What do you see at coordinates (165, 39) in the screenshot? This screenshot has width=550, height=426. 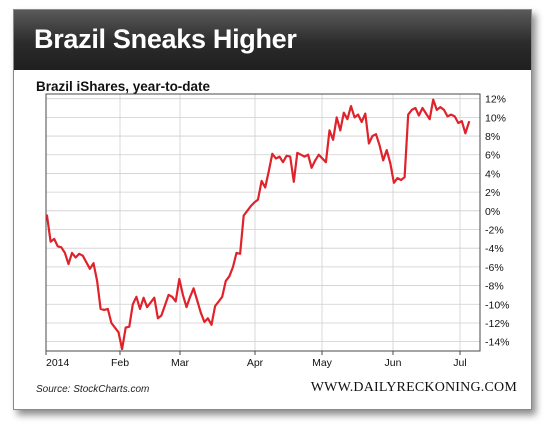 I see `page-title: Brazil Sneaks Higher` at bounding box center [165, 39].